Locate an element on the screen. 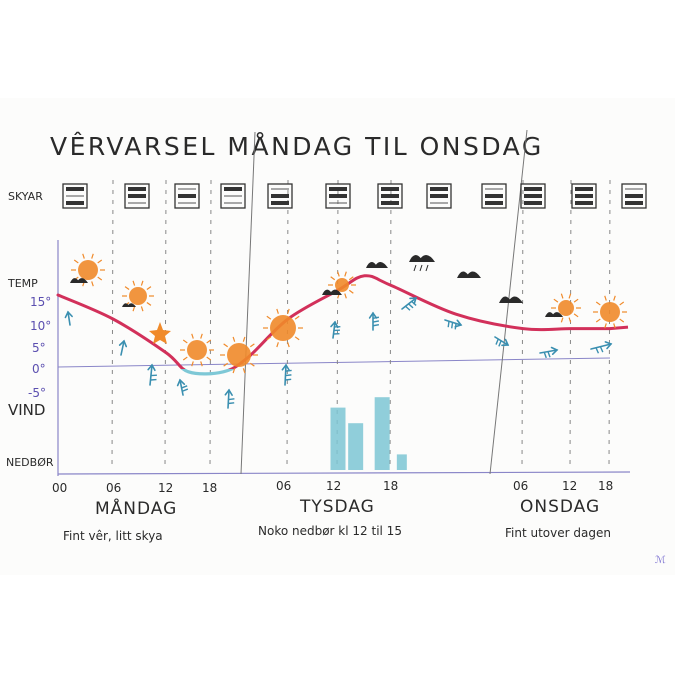 The width and height of the screenshot is (675, 675). hour-tick-wed-12: 12 is located at coordinates (569, 486).